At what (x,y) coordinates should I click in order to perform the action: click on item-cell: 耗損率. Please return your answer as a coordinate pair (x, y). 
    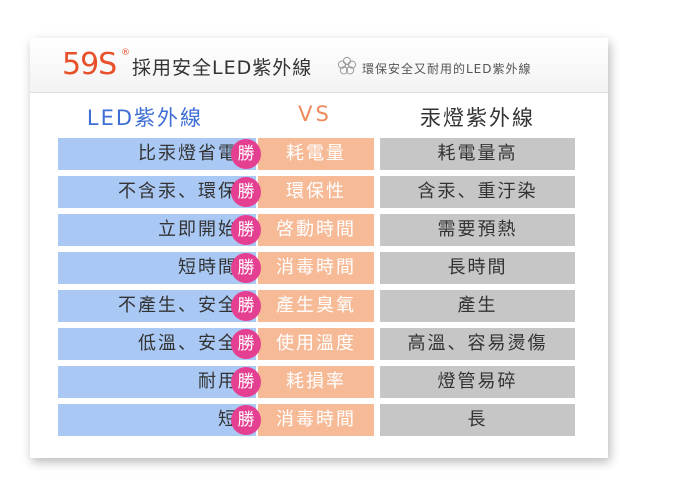
    Looking at the image, I should click on (316, 382).